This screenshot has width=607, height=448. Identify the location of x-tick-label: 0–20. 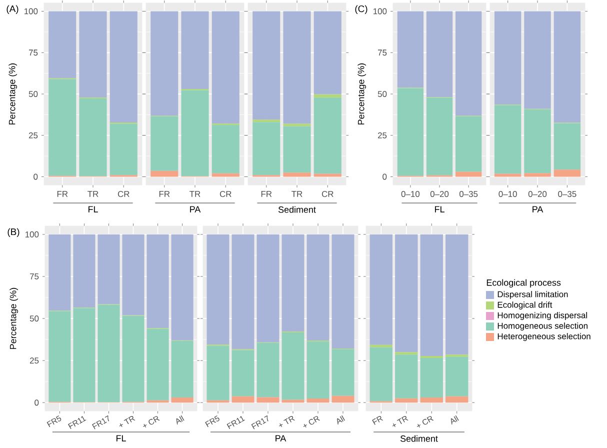
(439, 194).